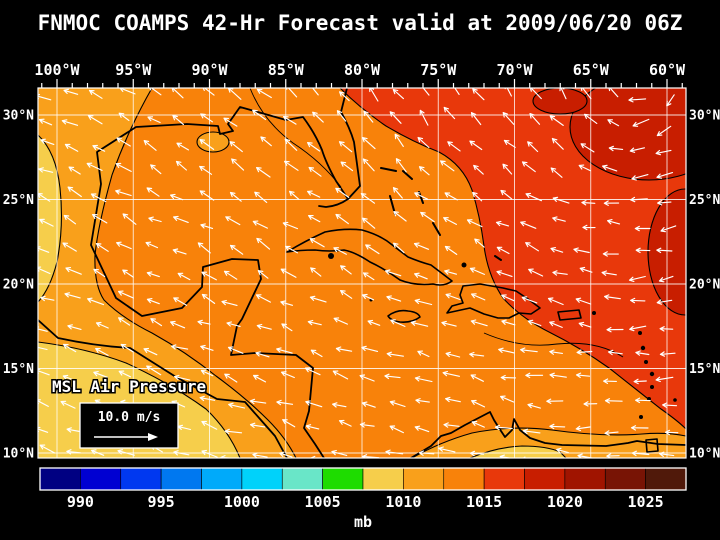 This screenshot has width=720, height=540. Describe the element at coordinates (403, 502) in the screenshot. I see `colorbar-tick-label: 1010` at that location.